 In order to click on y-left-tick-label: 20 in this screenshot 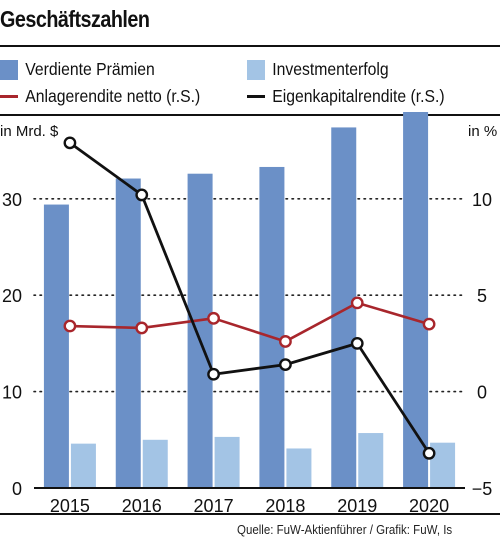, I will do `click(12, 296)`.